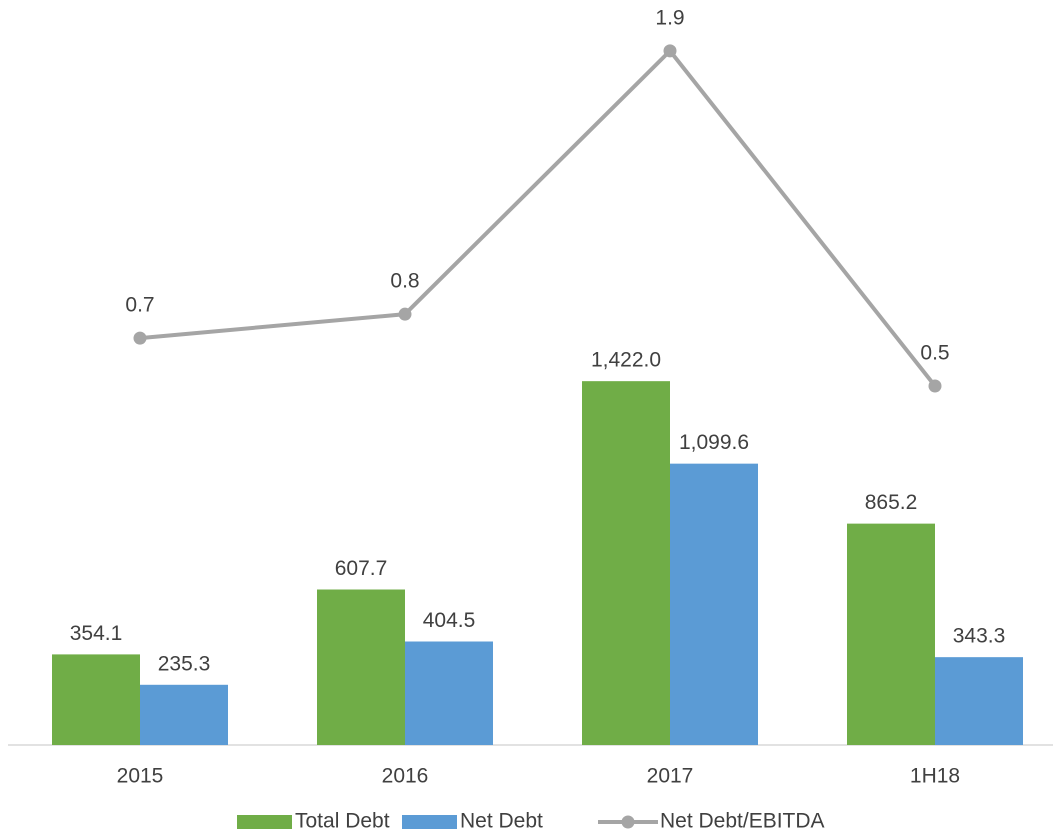 The height and width of the screenshot is (835, 1053). I want to click on x-tick-label: 2017, so click(670, 776).